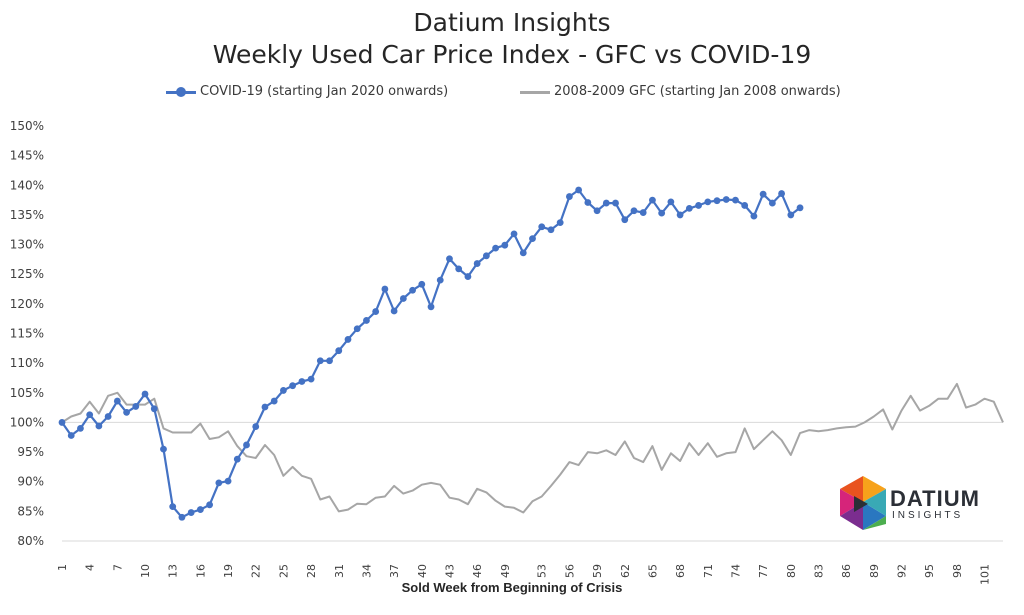 The width and height of the screenshot is (1024, 615). Describe the element at coordinates (625, 571) in the screenshot. I see `x-tick-label: 62` at that location.